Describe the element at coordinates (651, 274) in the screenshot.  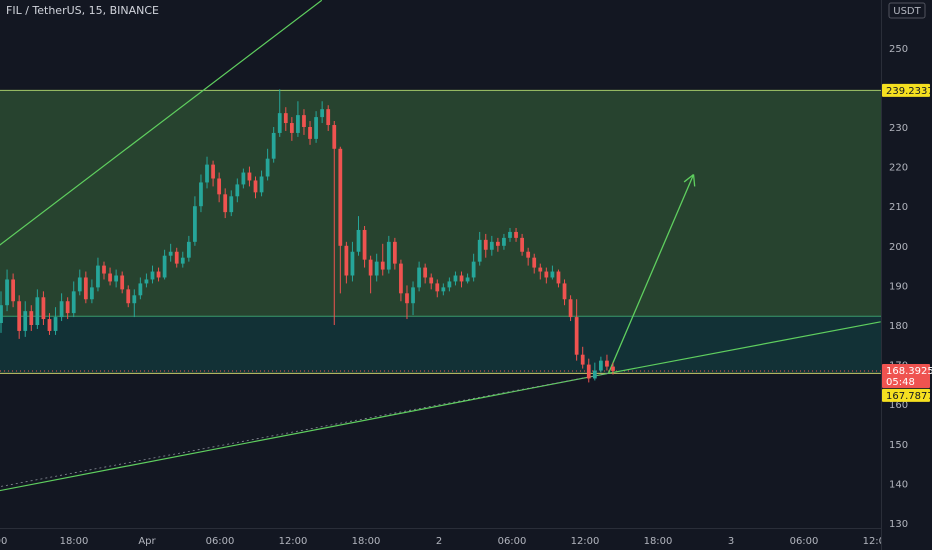
I see `projection-arrow` at that location.